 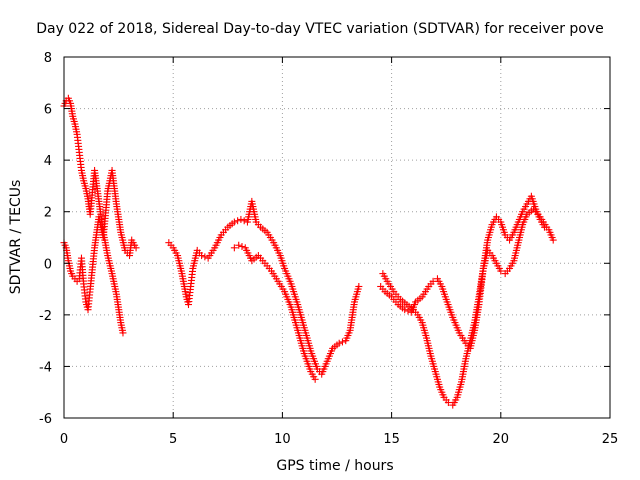 What do you see at coordinates (391, 439) in the screenshot?
I see `x-tick-label: 15` at bounding box center [391, 439].